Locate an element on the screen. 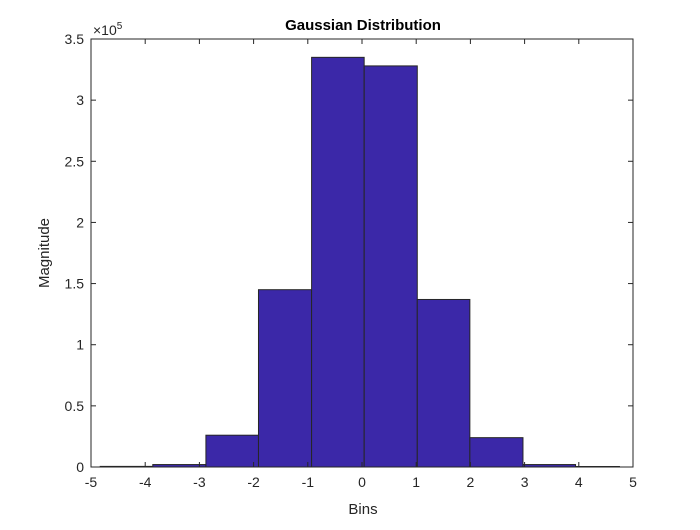  x-tick-label: -4 is located at coordinates (145, 482).